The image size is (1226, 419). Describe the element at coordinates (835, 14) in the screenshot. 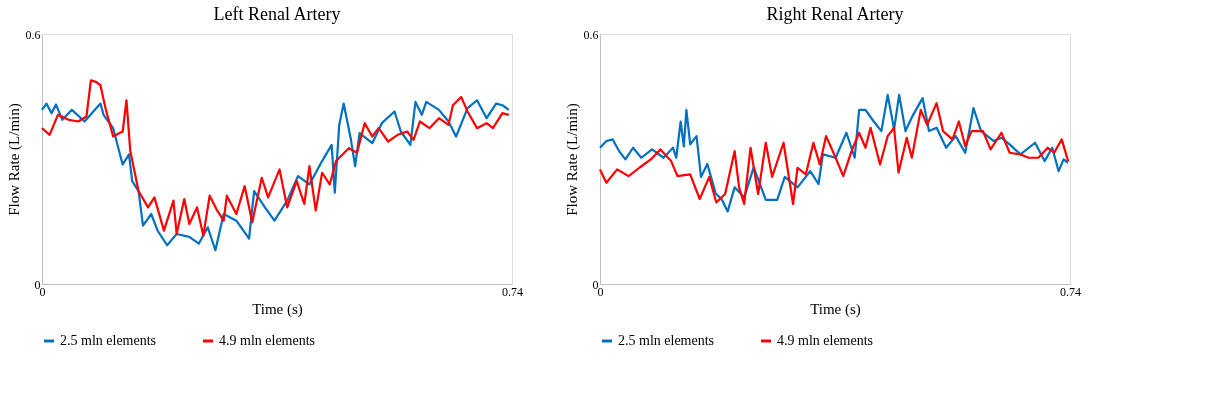

I see `chart-title: Right Renal Artery` at that location.